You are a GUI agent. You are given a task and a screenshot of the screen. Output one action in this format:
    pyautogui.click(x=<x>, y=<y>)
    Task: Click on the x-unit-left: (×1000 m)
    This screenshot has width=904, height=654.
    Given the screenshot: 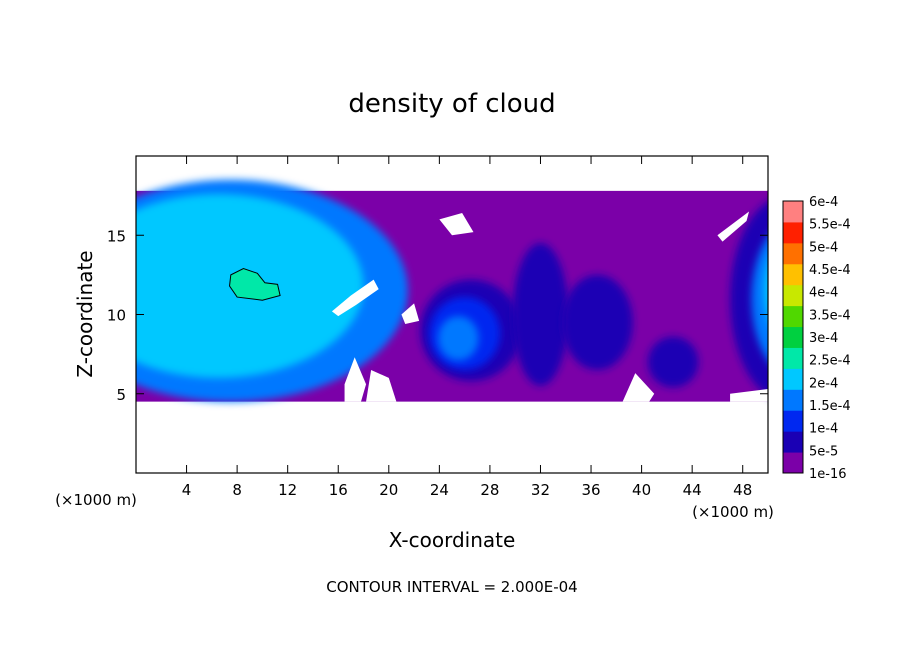 What is the action you would take?
    pyautogui.click(x=96, y=500)
    